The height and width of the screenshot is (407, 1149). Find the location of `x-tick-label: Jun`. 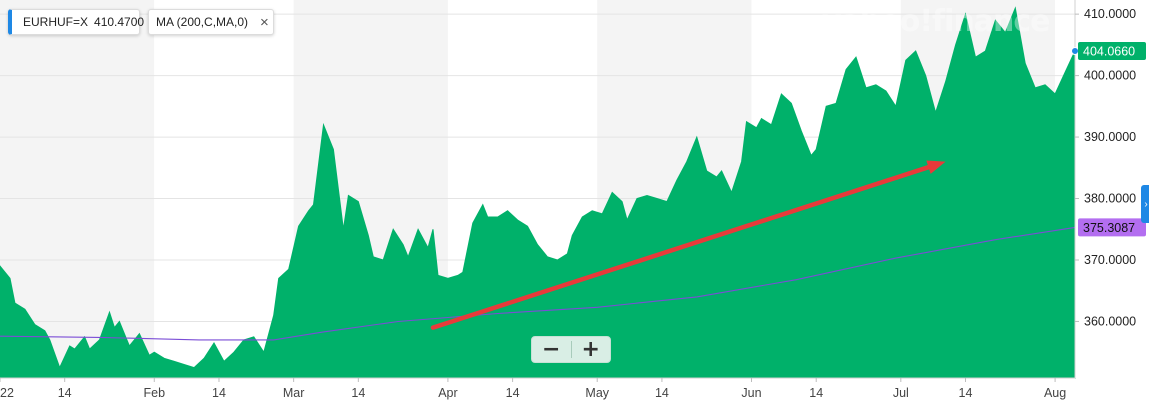

x-tick-label: Jun is located at coordinates (751, 393).